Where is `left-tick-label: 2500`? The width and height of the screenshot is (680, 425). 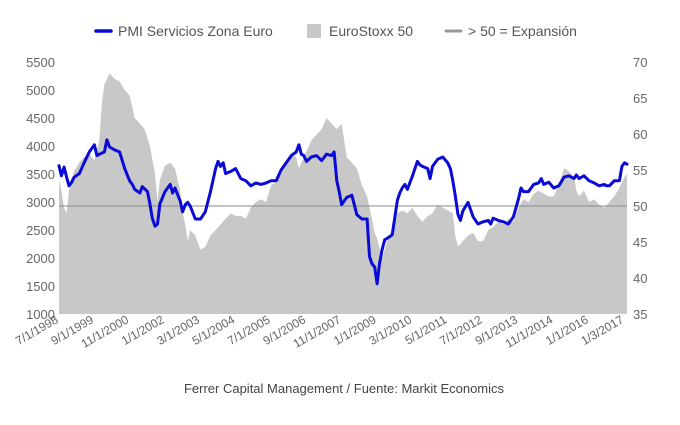 left-tick-label: 2500 is located at coordinates (40, 230).